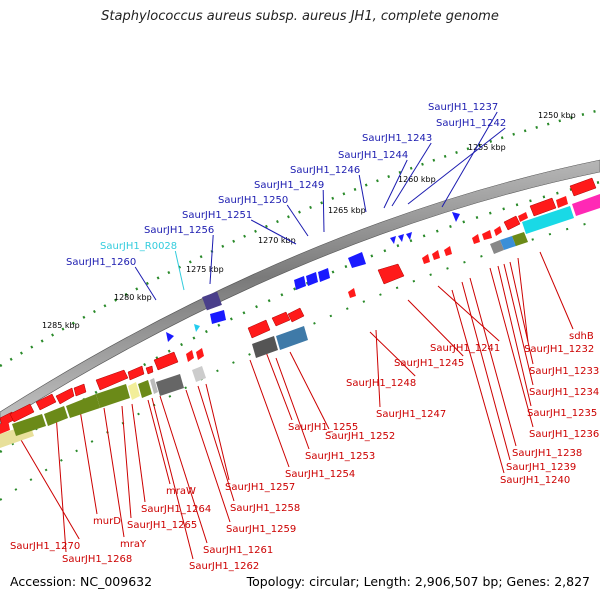  Describe the element at coordinates (547, 453) in the screenshot. I see `gene-label: SaurJH1_1238` at that location.